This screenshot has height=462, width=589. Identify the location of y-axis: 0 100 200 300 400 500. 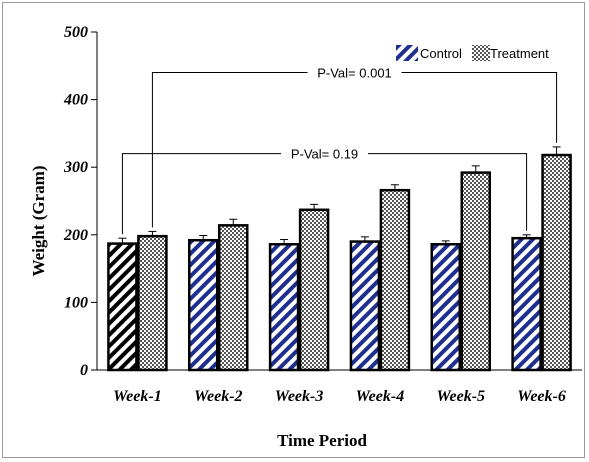
(80, 201).